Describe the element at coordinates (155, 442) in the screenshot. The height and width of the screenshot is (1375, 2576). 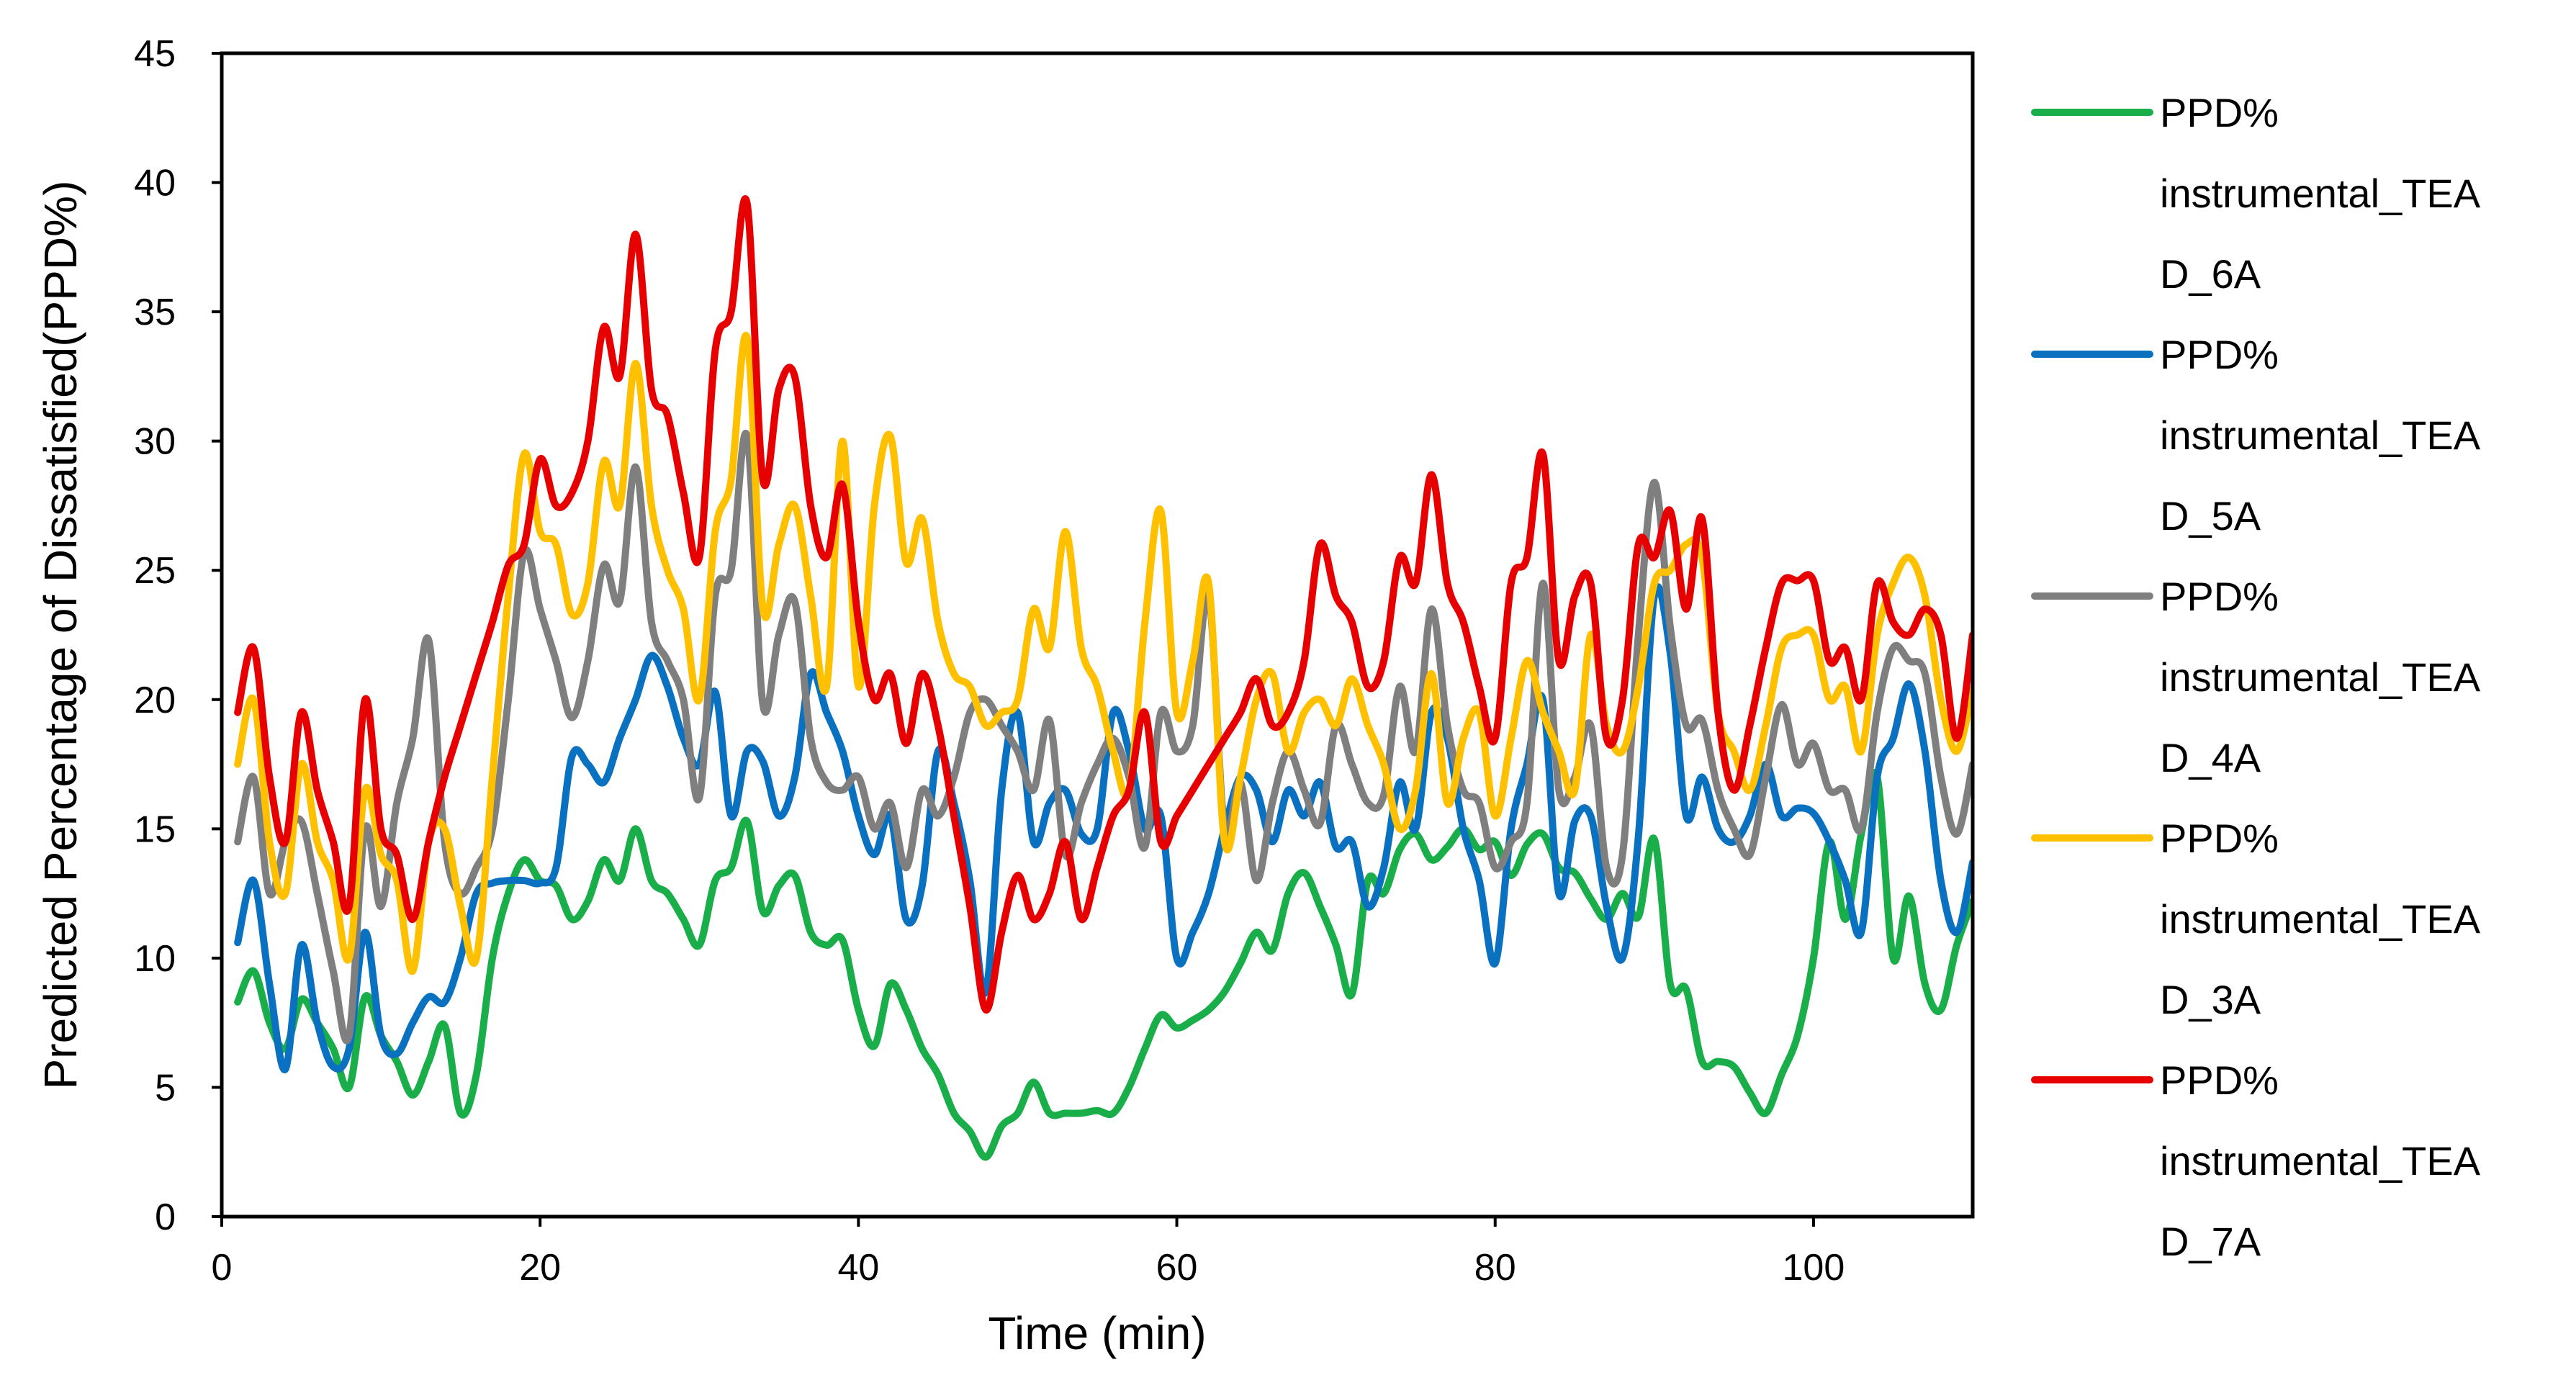
I see `y-tick-label: 30` at that location.